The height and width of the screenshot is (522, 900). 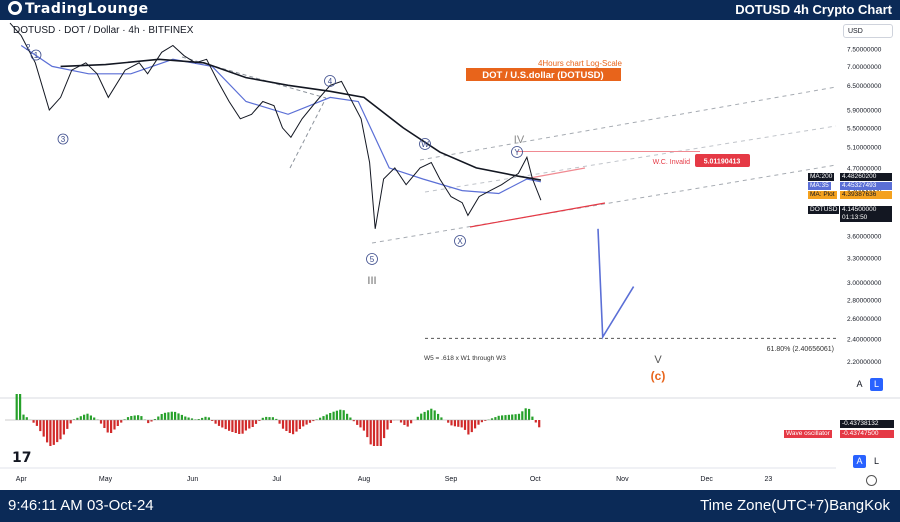 I want to click on price-tick-14: 2.40000000, so click(x=864, y=340).